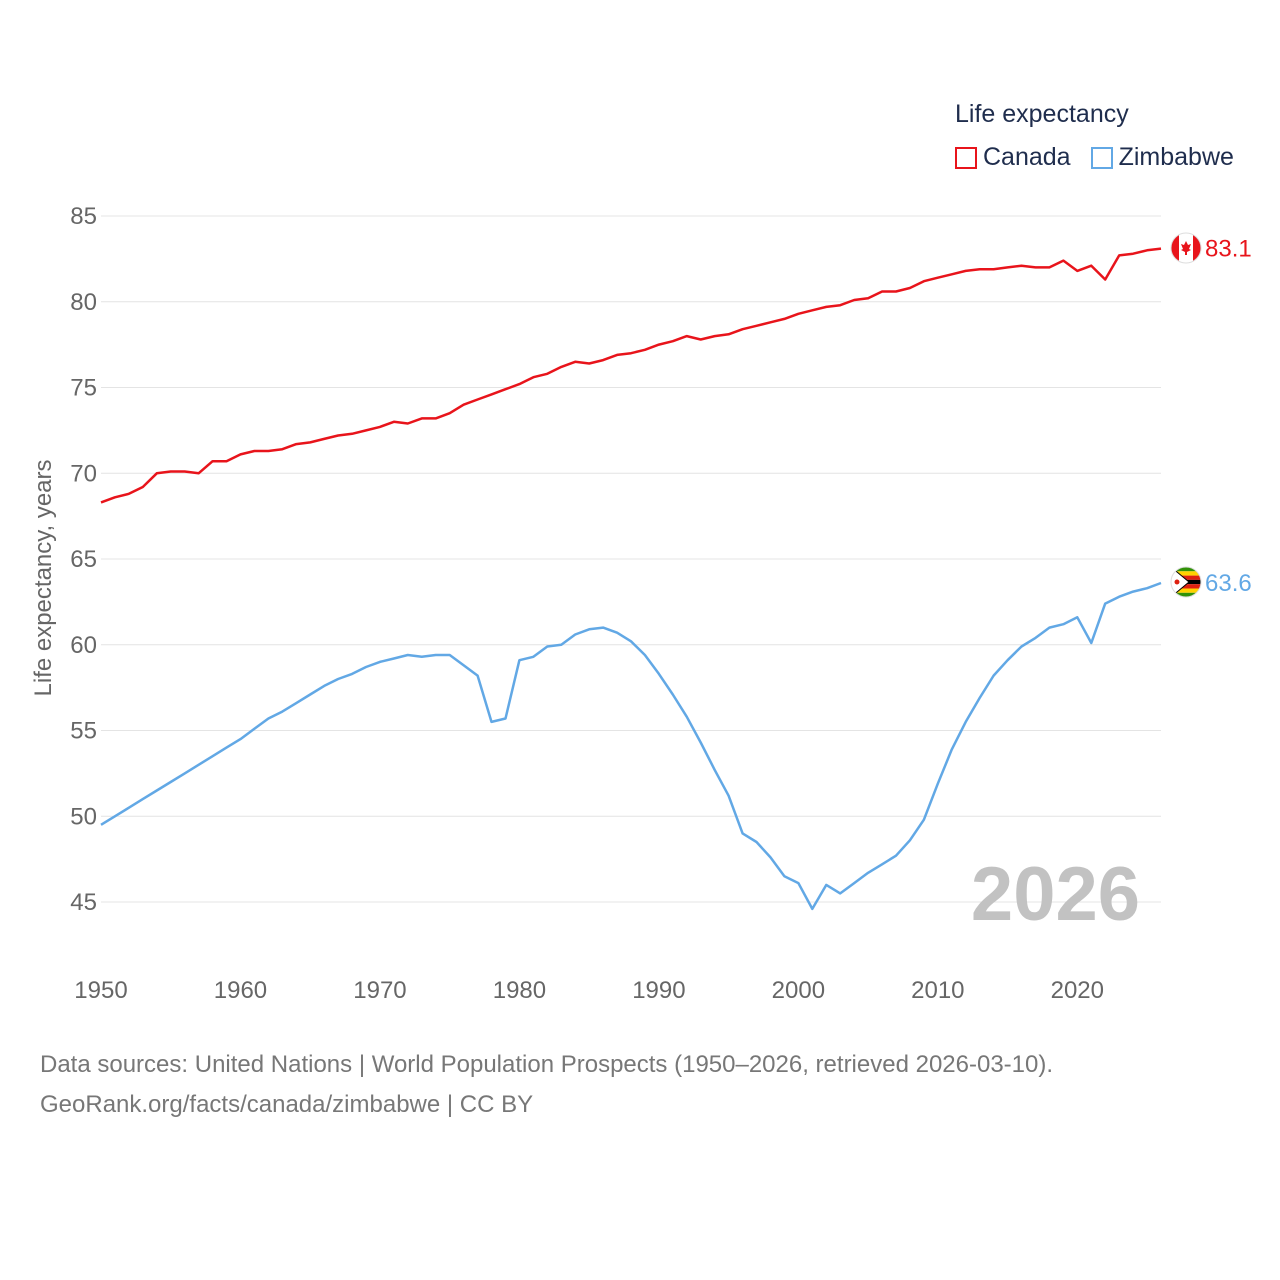  Describe the element at coordinates (83, 645) in the screenshot. I see `y-tick-60: 60` at that location.